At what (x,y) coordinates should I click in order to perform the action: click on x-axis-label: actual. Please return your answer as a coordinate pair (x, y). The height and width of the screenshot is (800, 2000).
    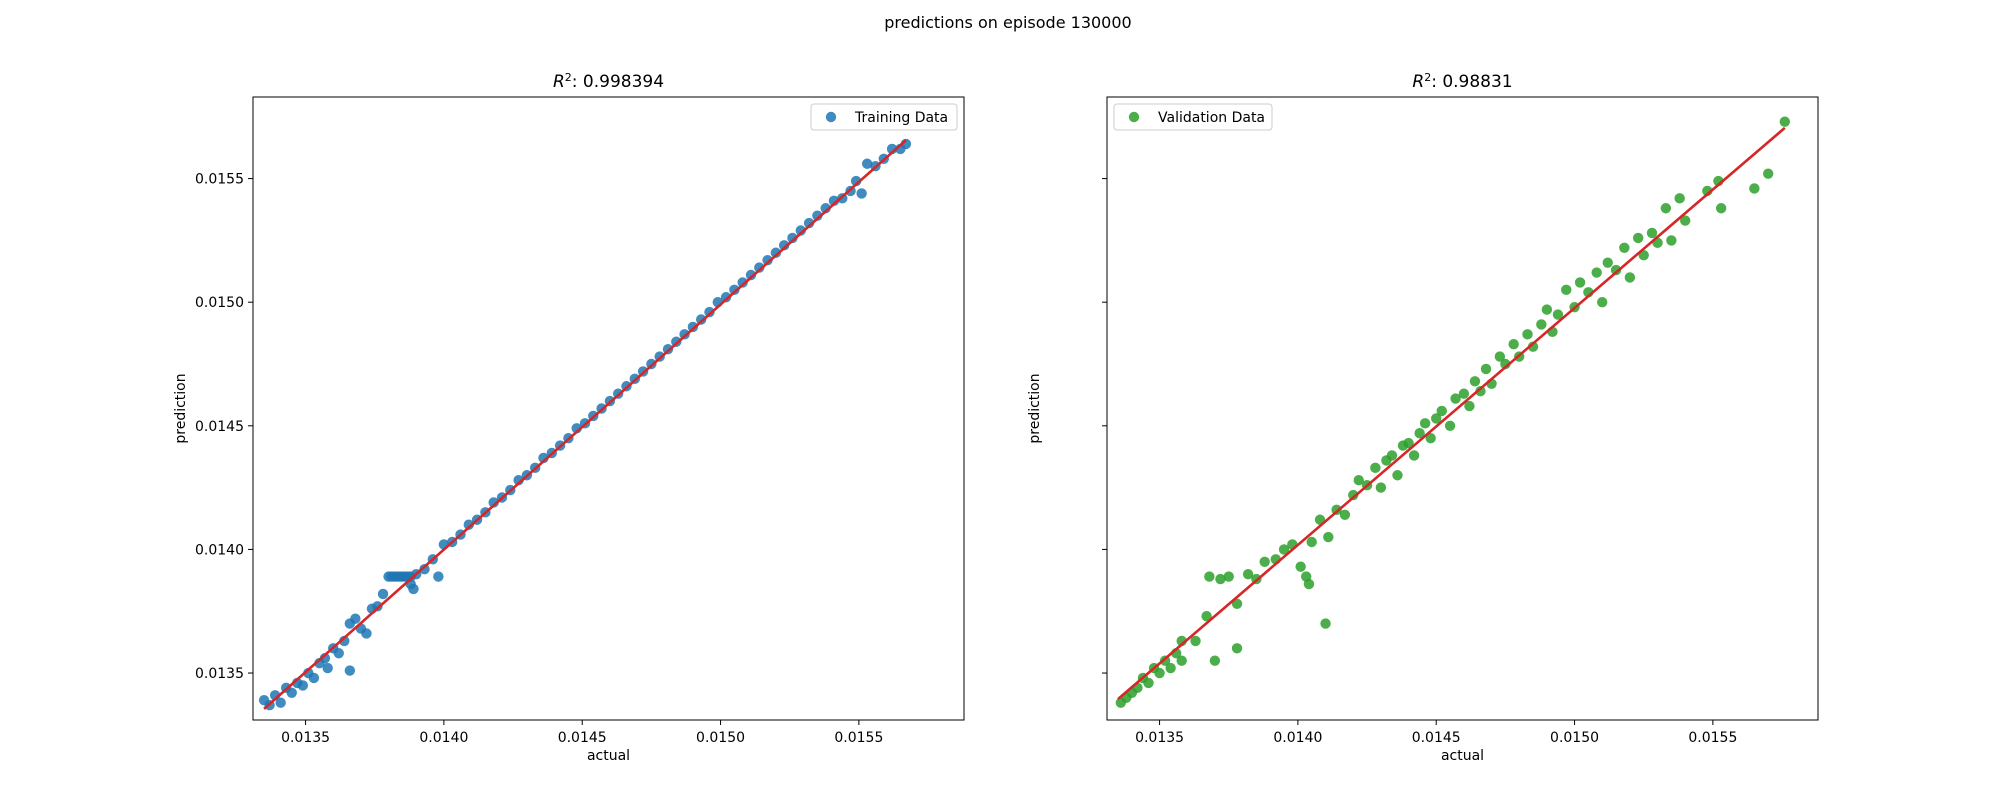
    Looking at the image, I should click on (1462, 756).